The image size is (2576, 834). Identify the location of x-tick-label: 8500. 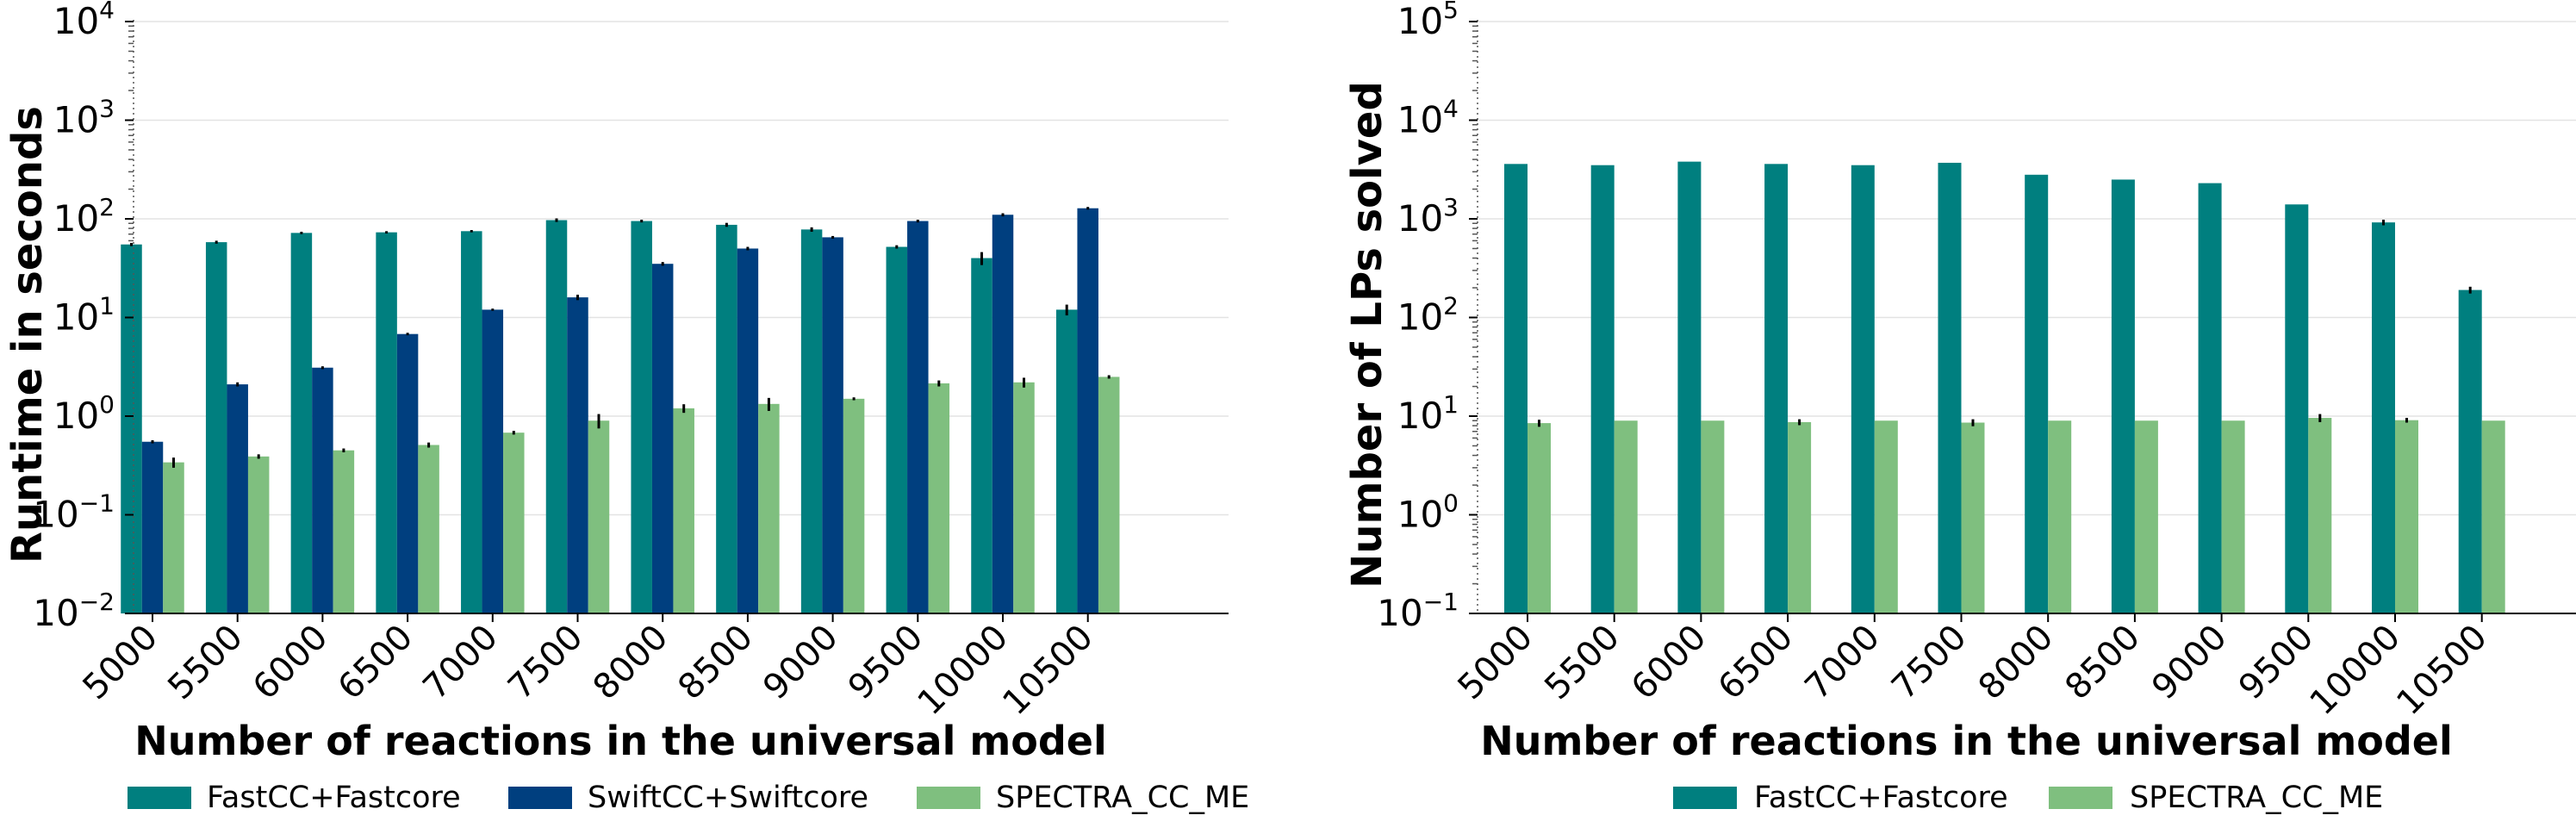
(715, 663).